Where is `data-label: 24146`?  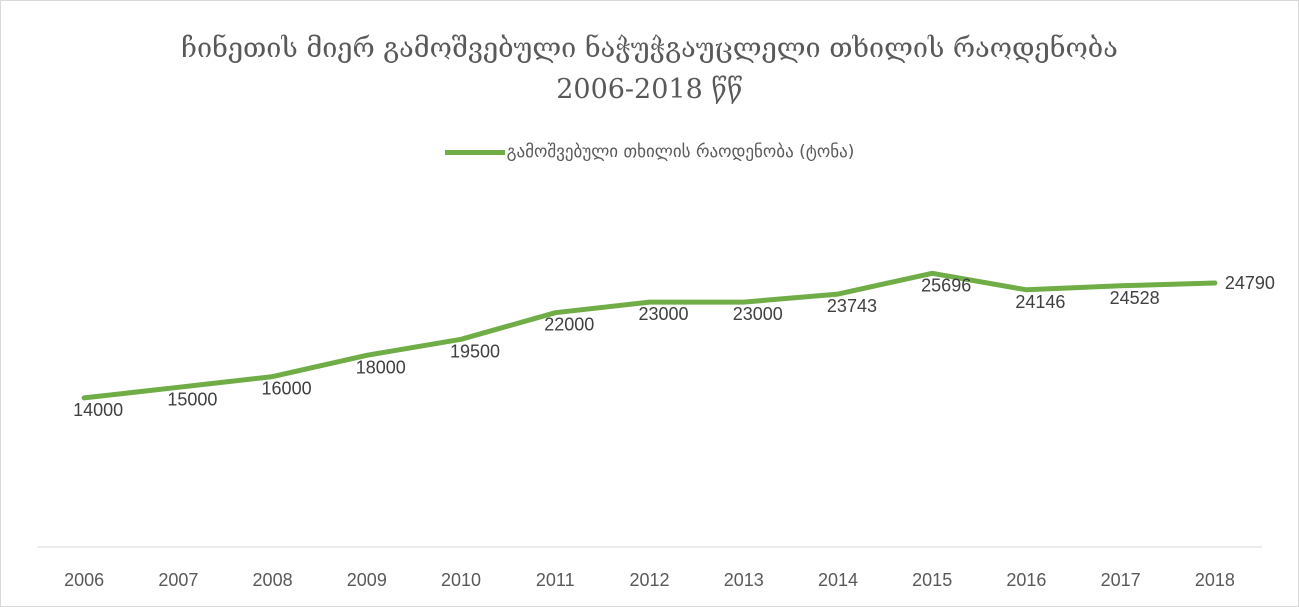 data-label: 24146 is located at coordinates (1040, 302).